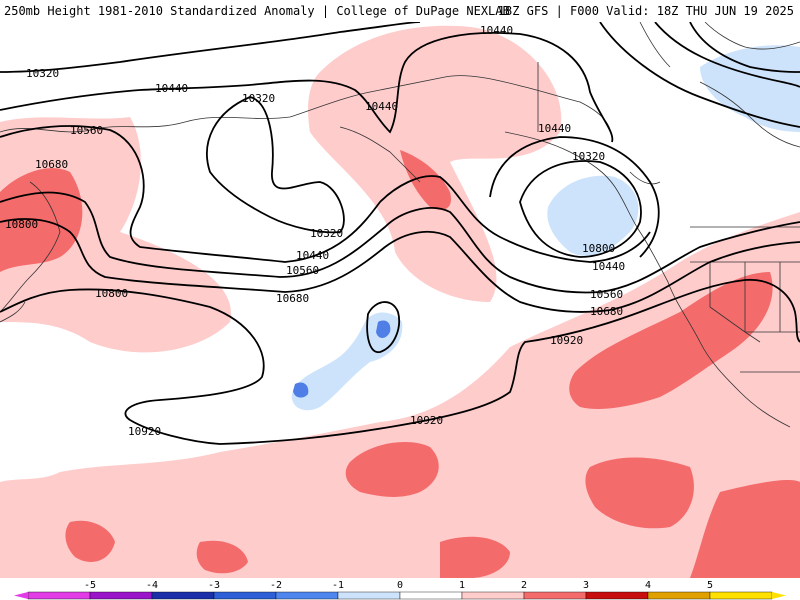 The height and width of the screenshot is (600, 800). Describe the element at coordinates (779, 595) in the screenshot. I see `colorbar-right-extension` at that location.